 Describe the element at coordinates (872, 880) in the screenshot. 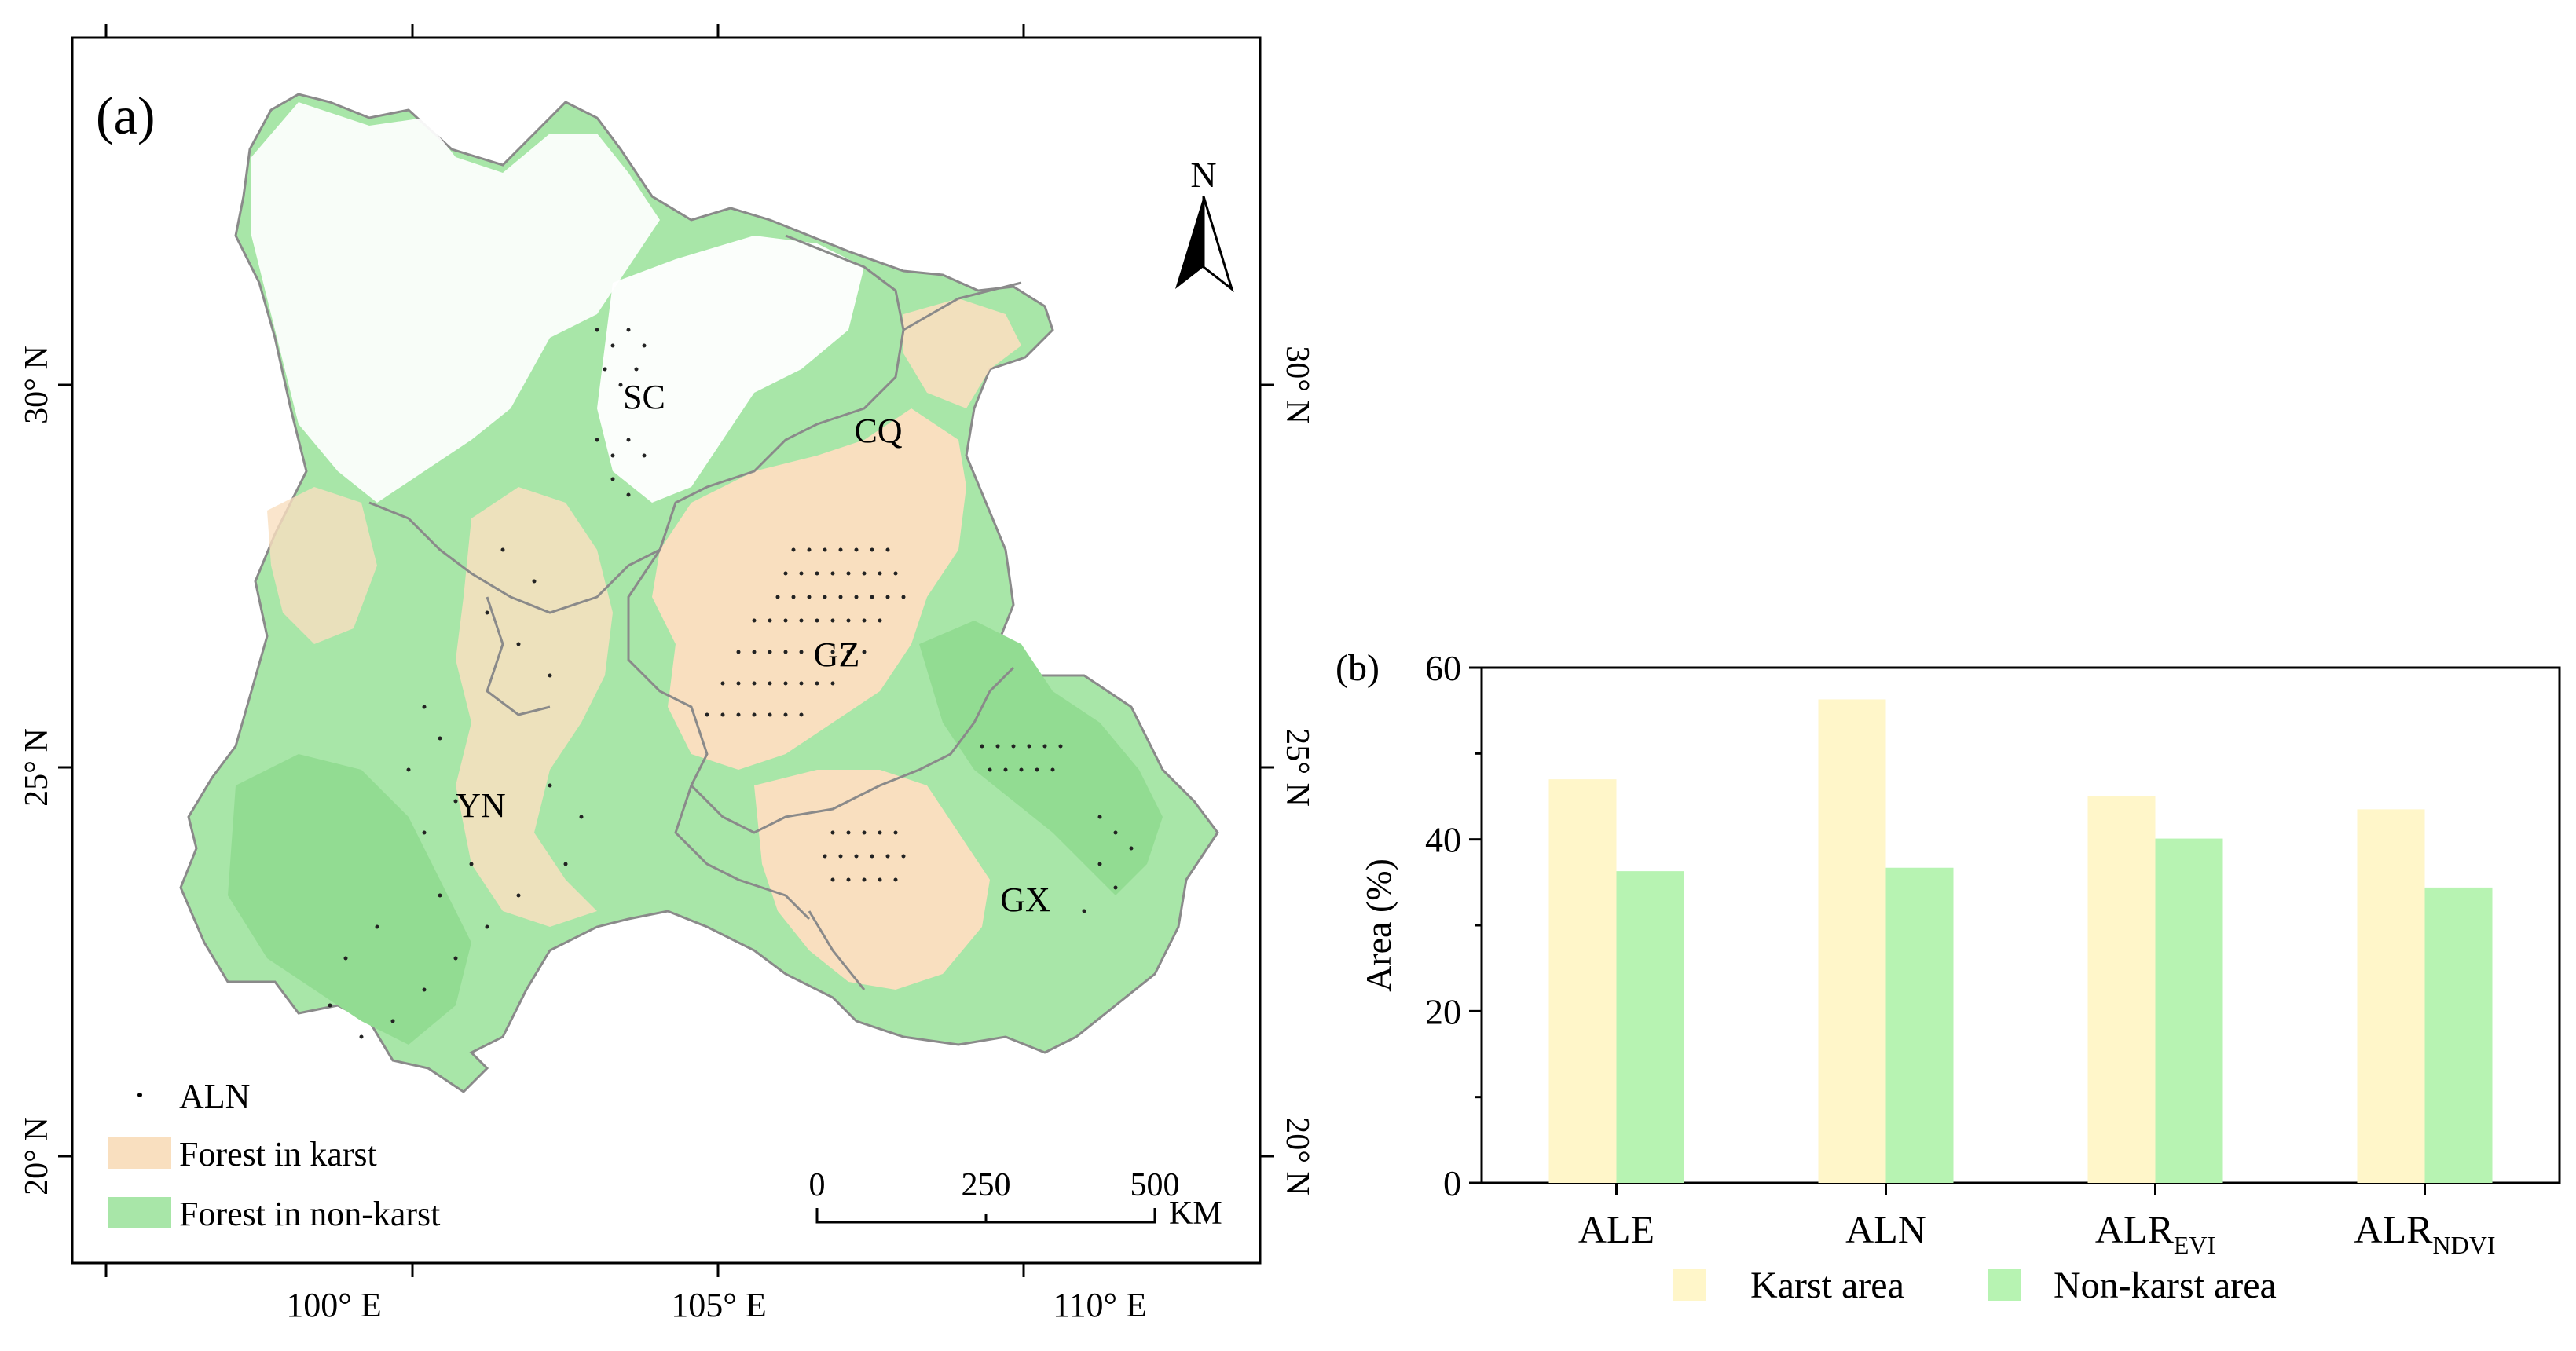

I see `map-karst-gx` at that location.